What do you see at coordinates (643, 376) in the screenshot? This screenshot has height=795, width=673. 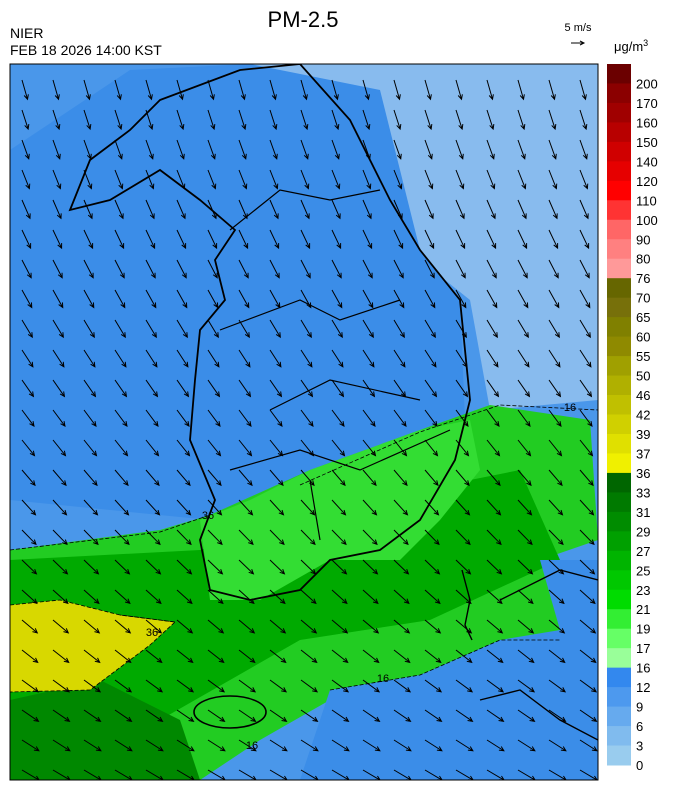 I see `colorbar-label: 50` at bounding box center [643, 376].